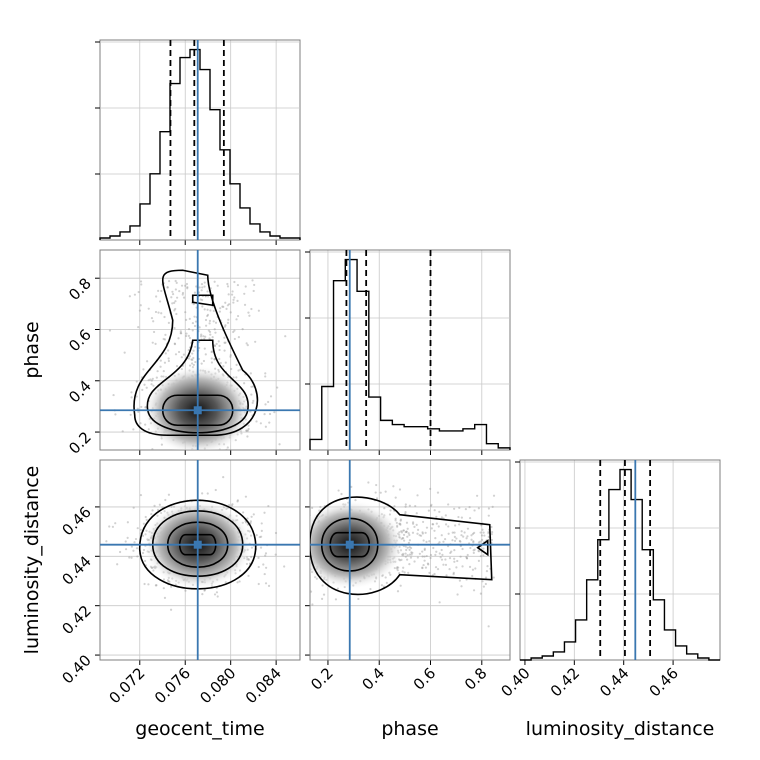 The image size is (760, 760). Describe the element at coordinates (410, 354) in the screenshot. I see `histogram-step` at that location.